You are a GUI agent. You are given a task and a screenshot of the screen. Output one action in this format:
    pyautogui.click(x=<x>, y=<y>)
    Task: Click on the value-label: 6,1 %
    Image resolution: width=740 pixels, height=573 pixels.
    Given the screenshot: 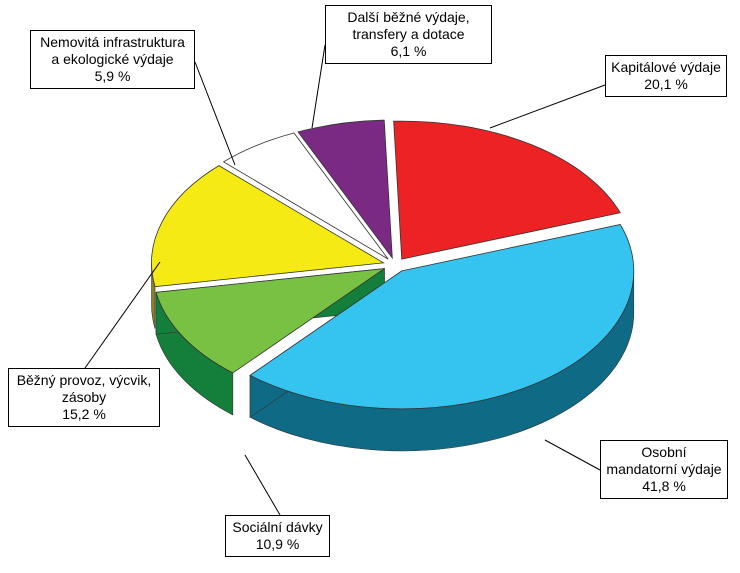 What is the action you would take?
    pyautogui.click(x=408, y=51)
    